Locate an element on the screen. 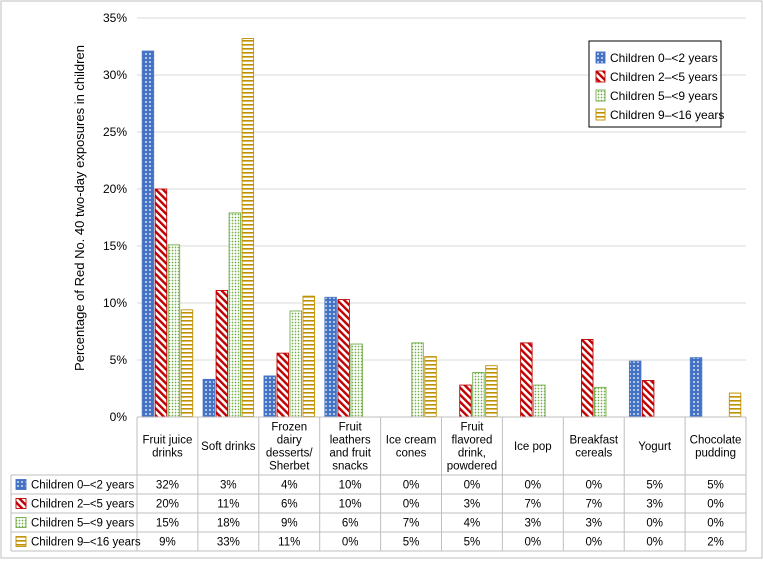 The height and width of the screenshot is (564, 763). y-tick-label: 0% is located at coordinates (119, 417).